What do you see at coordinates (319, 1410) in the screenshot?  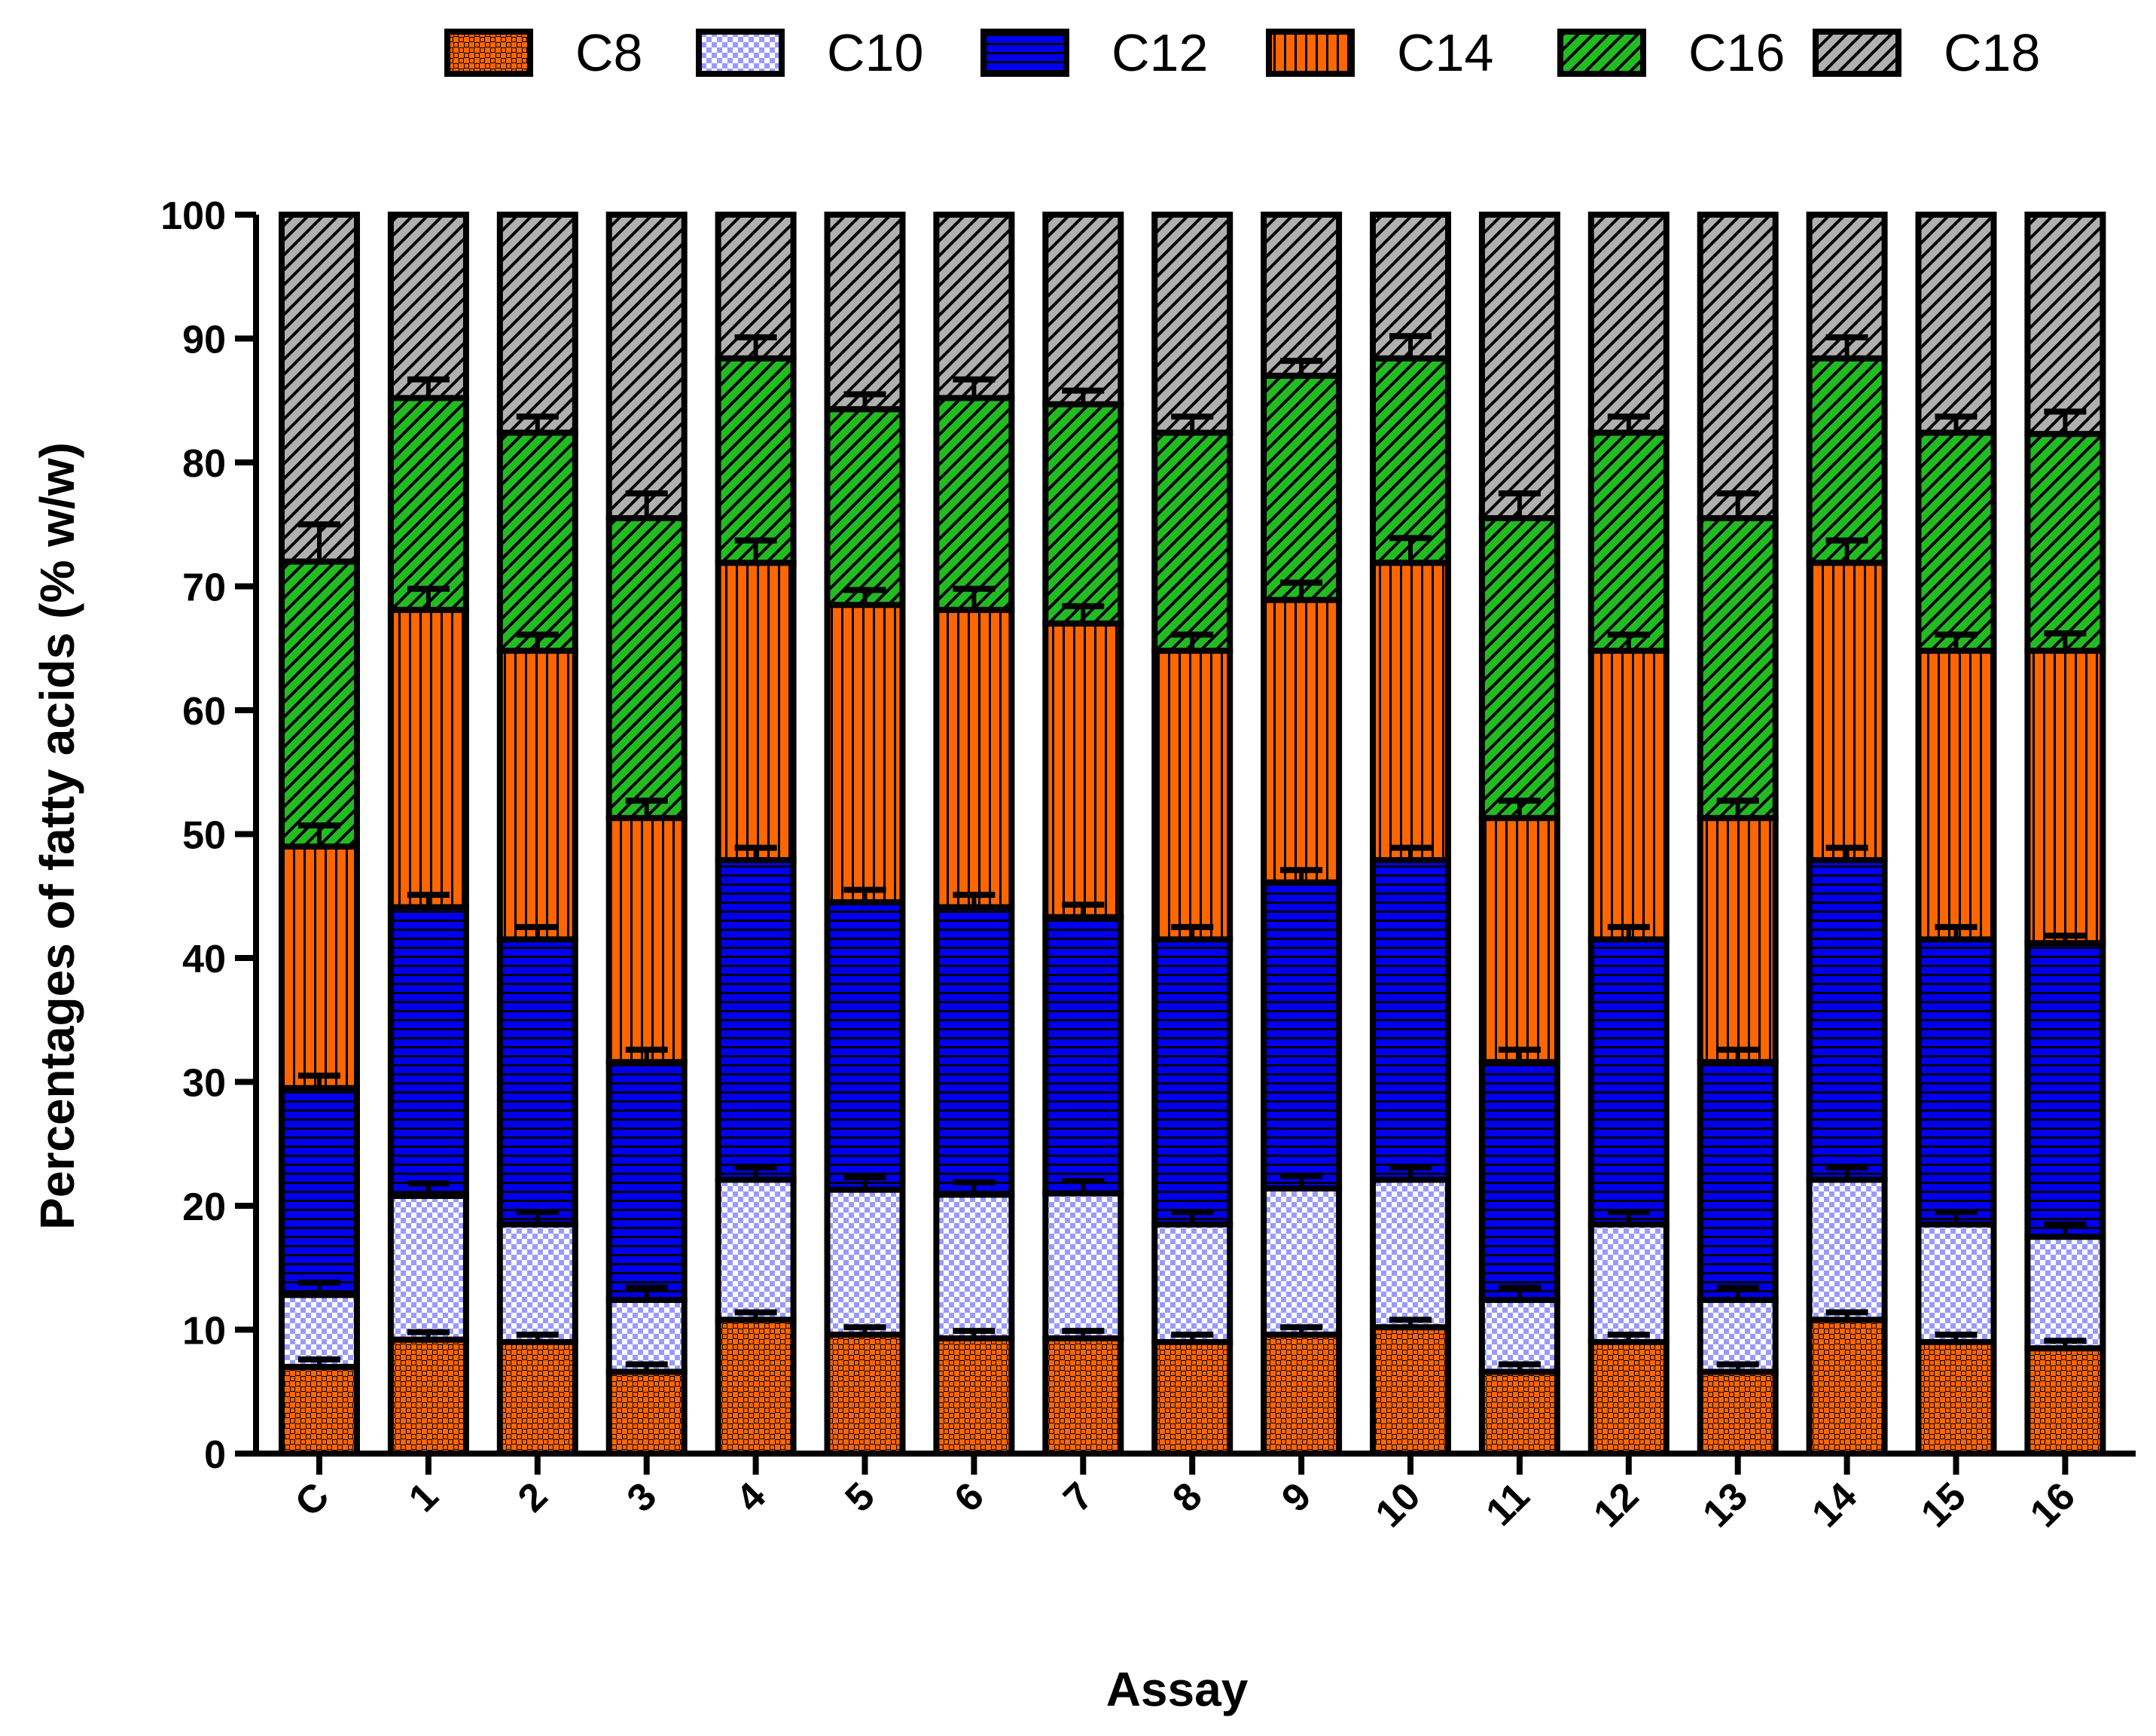 I see `bar-c8-c` at bounding box center [319, 1410].